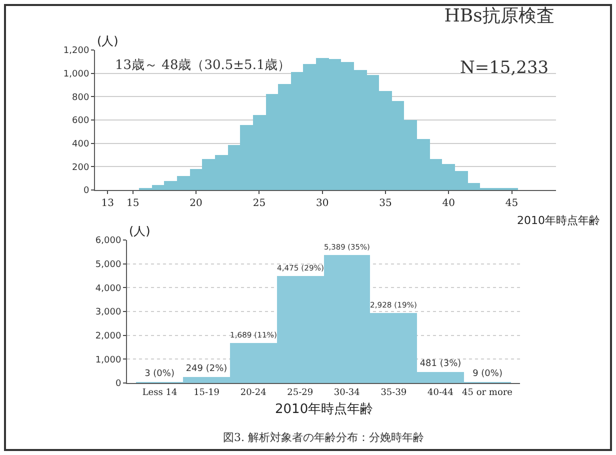  I want to click on annotation: N=15,233, so click(504, 68).